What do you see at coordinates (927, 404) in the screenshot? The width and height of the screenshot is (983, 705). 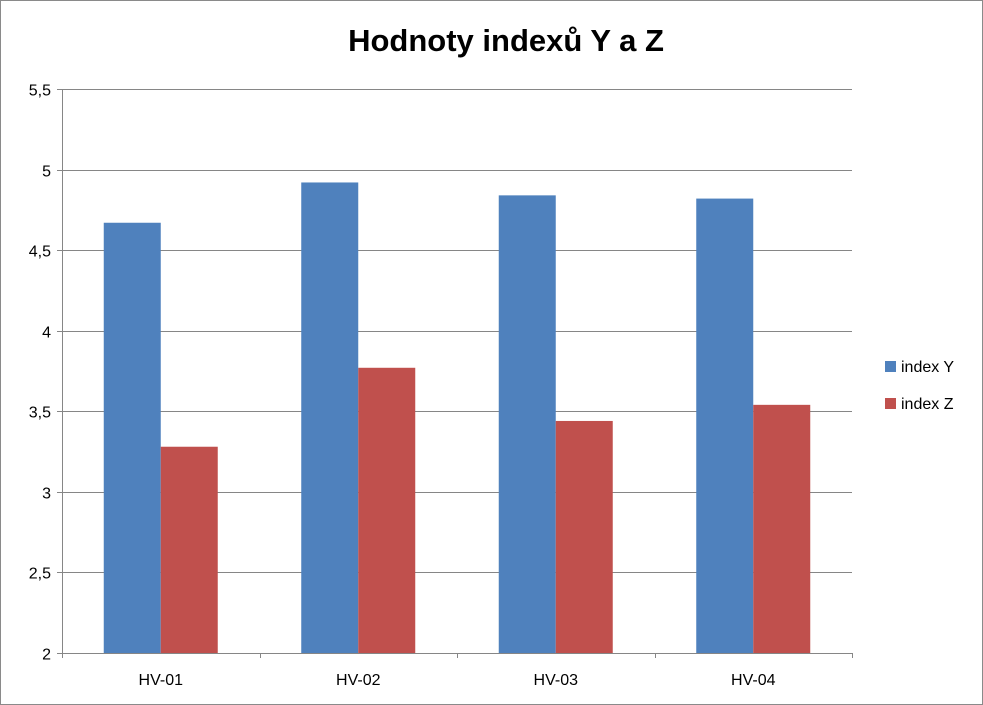 I see `legend-label: index Z` at bounding box center [927, 404].